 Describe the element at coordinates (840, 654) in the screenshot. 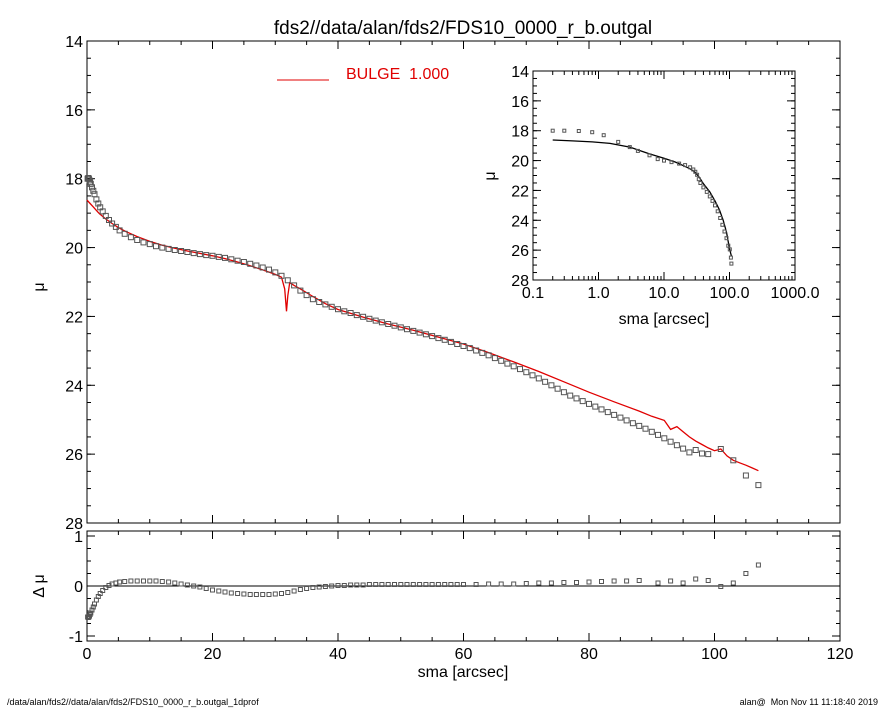

I see `x-tick-label: 120` at that location.